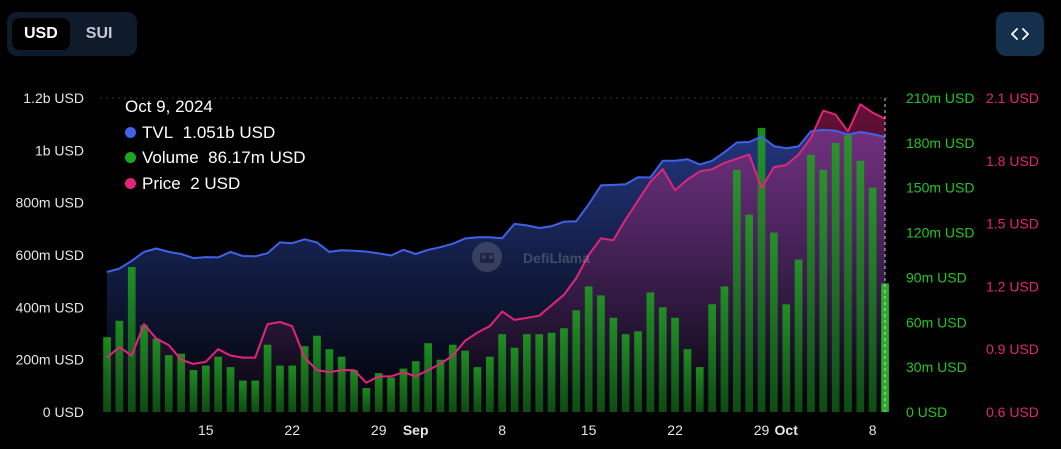  What do you see at coordinates (257, 157) in the screenshot?
I see `tooltip-volume-value: 86.17m USD` at bounding box center [257, 157].